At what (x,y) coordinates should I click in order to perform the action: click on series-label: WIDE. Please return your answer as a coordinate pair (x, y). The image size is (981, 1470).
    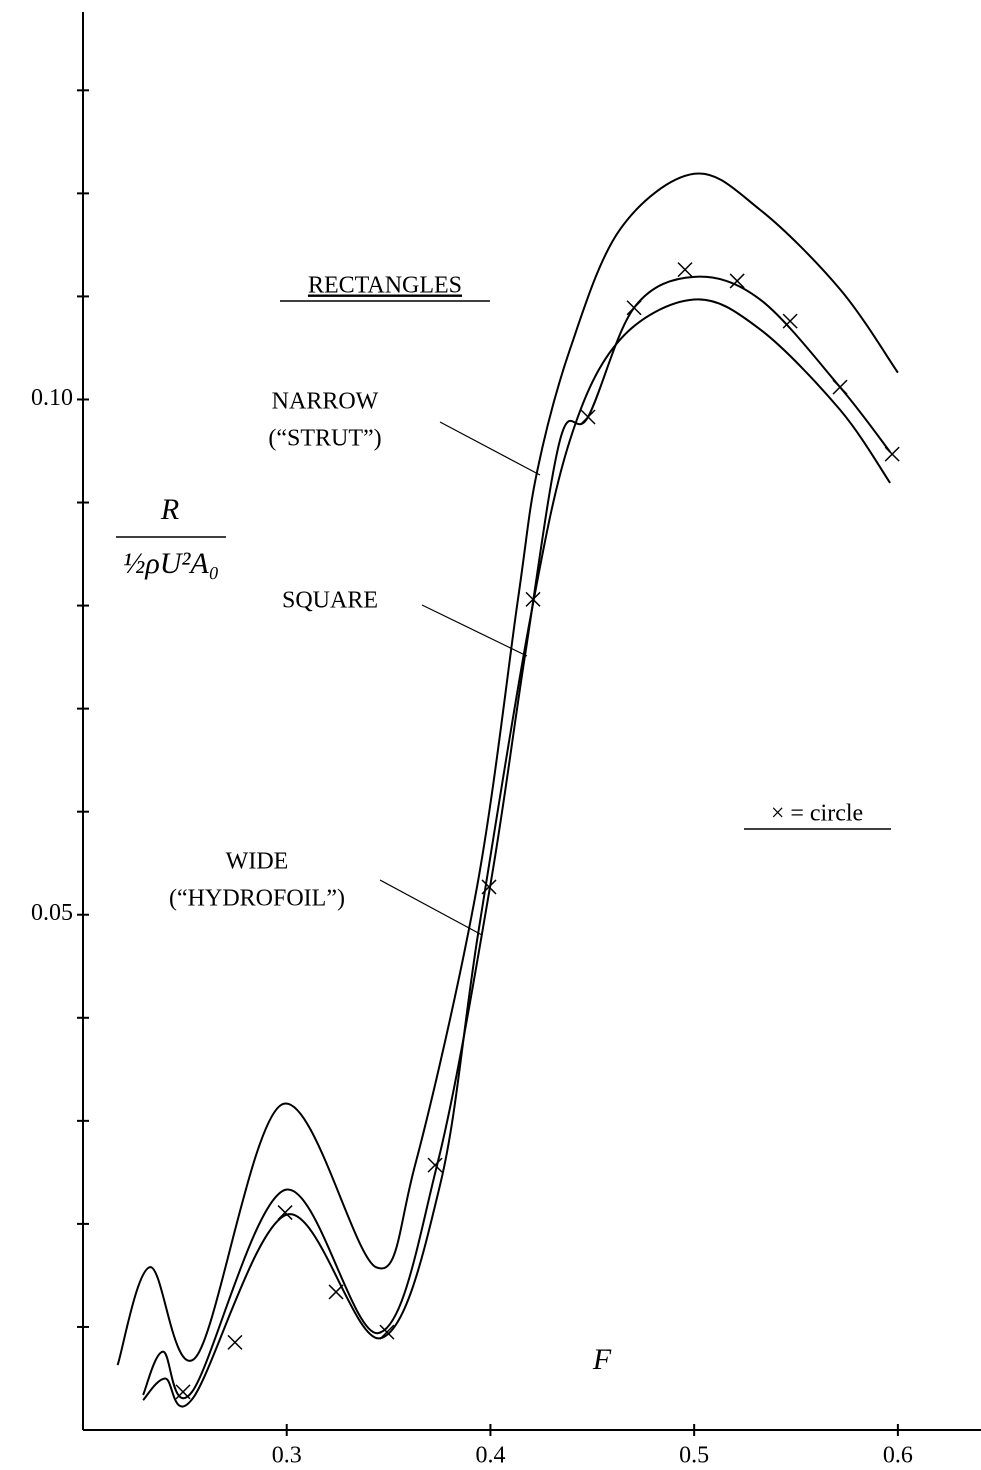
    Looking at the image, I should click on (257, 862).